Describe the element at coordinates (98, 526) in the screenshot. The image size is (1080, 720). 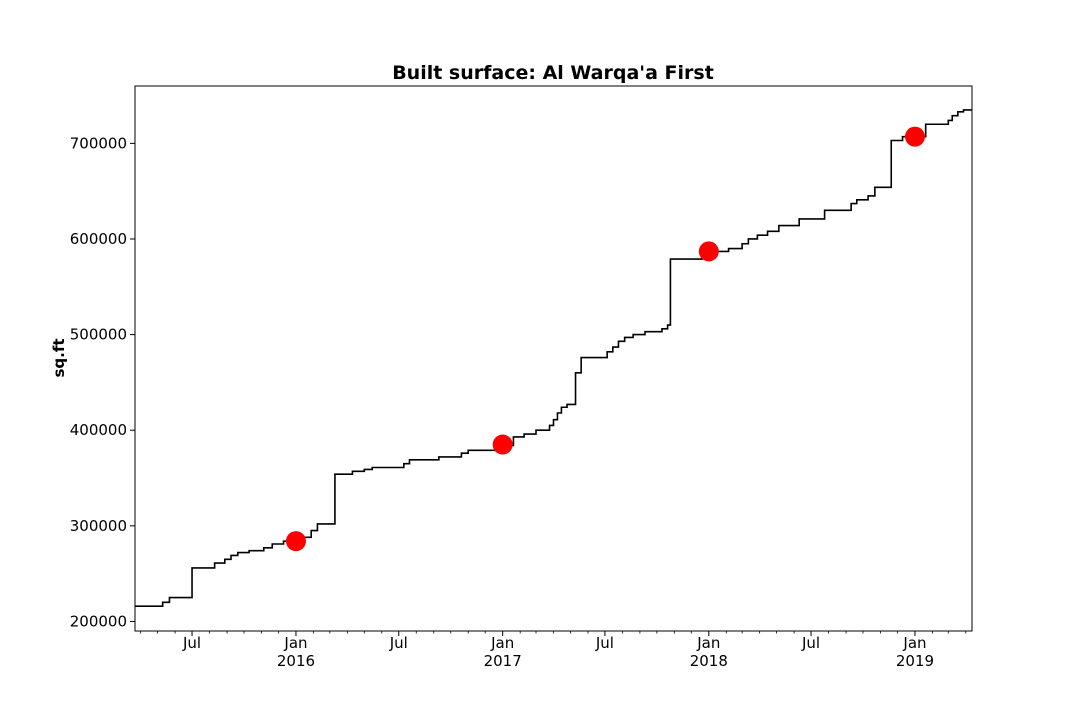
I see `y-tick-label: 300000` at that location.